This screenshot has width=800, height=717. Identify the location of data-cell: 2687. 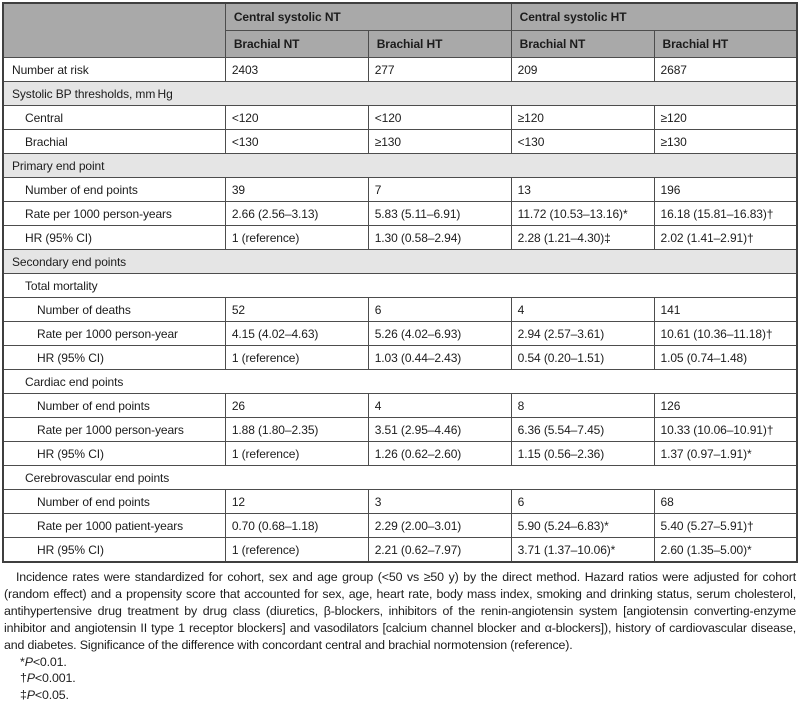
(725, 69).